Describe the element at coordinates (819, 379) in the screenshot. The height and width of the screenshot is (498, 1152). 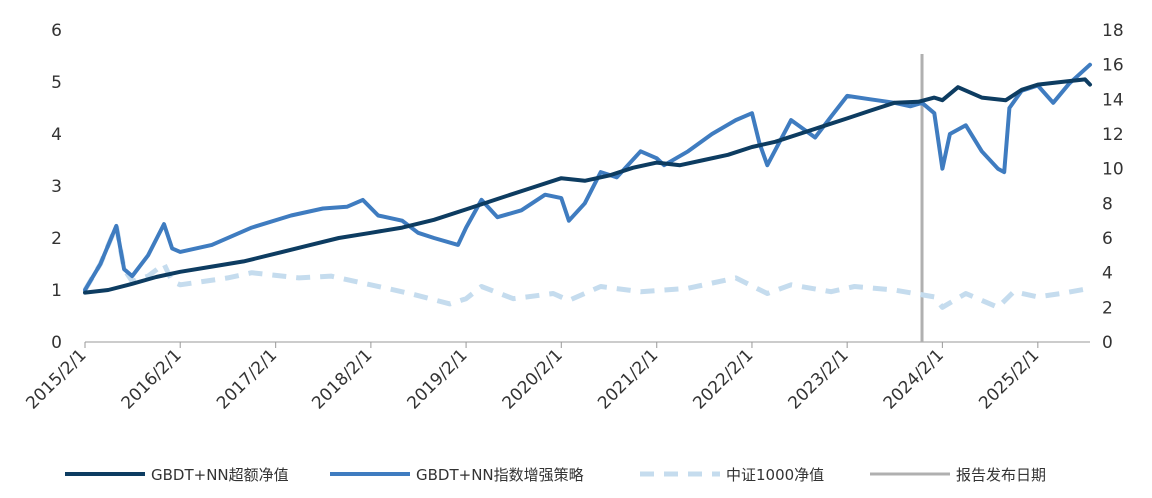
I see `x-tick-label-8: 2023/2/1` at that location.